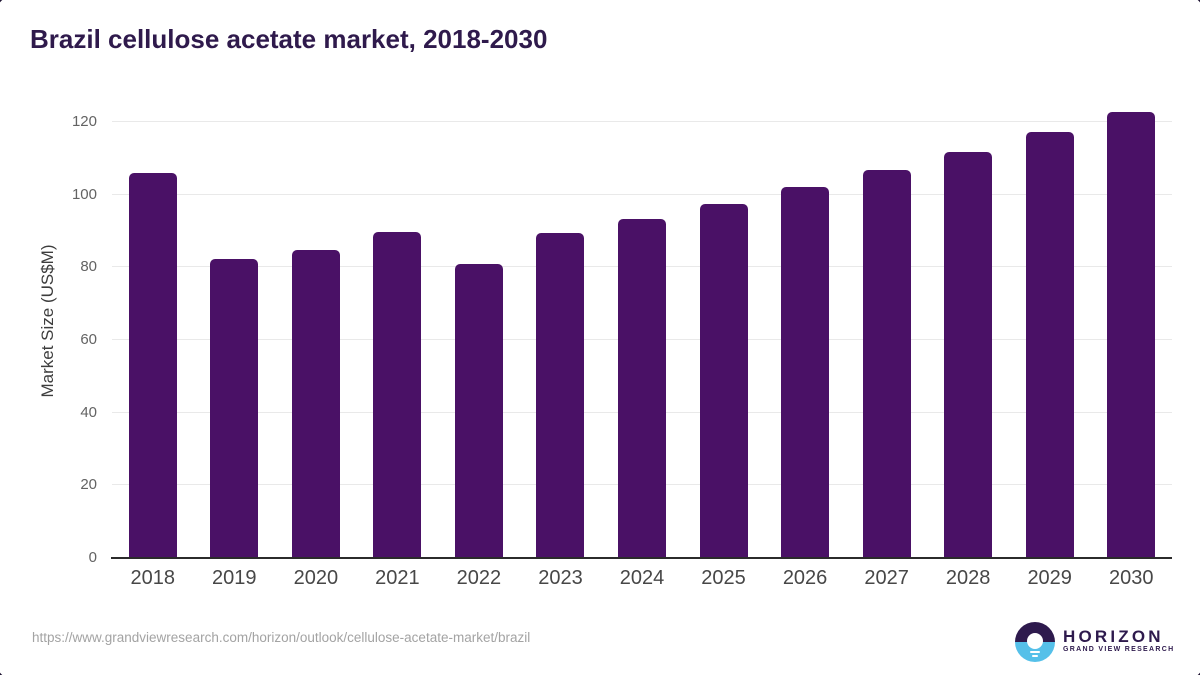  What do you see at coordinates (560, 395) in the screenshot?
I see `bar-2023` at bounding box center [560, 395].